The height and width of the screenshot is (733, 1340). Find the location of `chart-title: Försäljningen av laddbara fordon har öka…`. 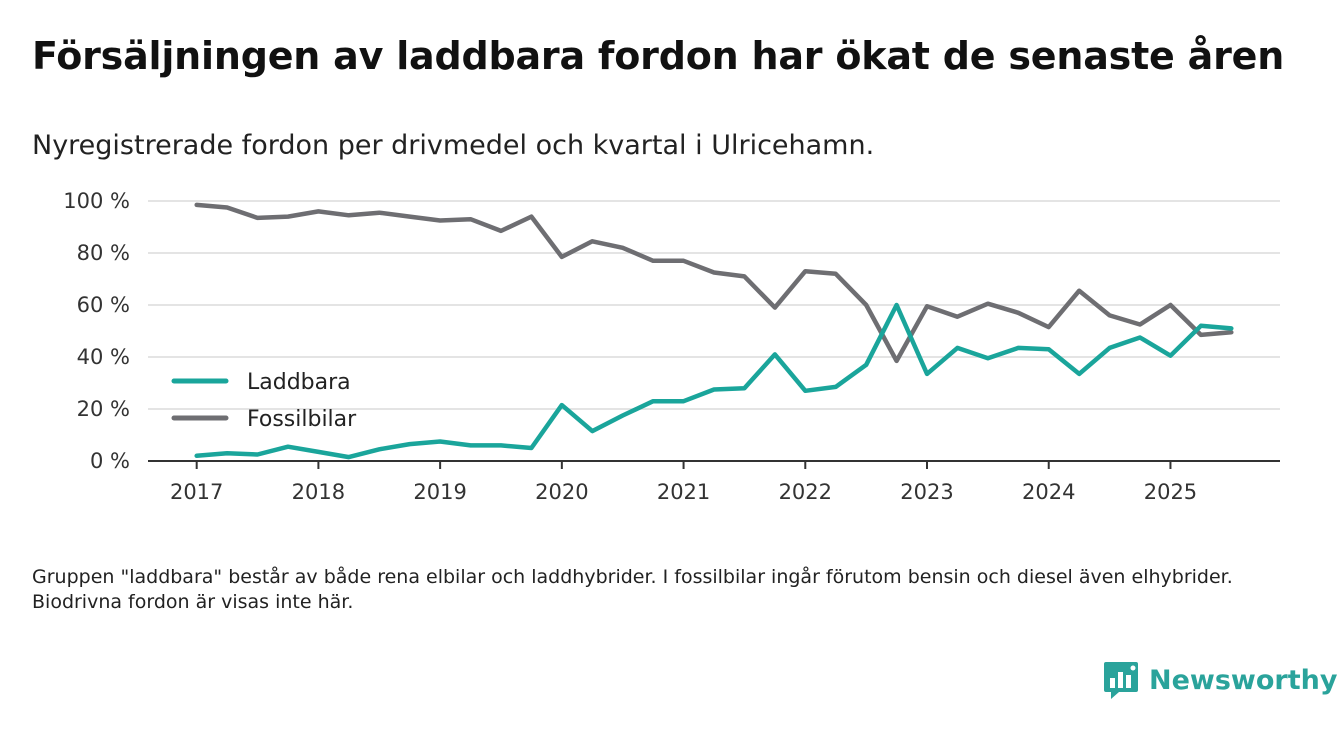

chart-title: Försäljningen av laddbara fordon har öka… is located at coordinates (658, 56).